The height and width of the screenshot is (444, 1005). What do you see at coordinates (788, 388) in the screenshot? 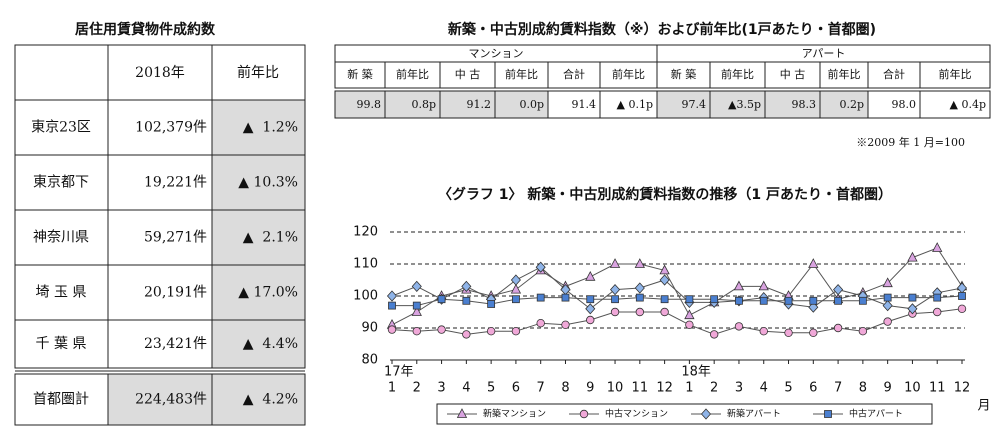
I see `x-tick-label: 5` at bounding box center [788, 388].